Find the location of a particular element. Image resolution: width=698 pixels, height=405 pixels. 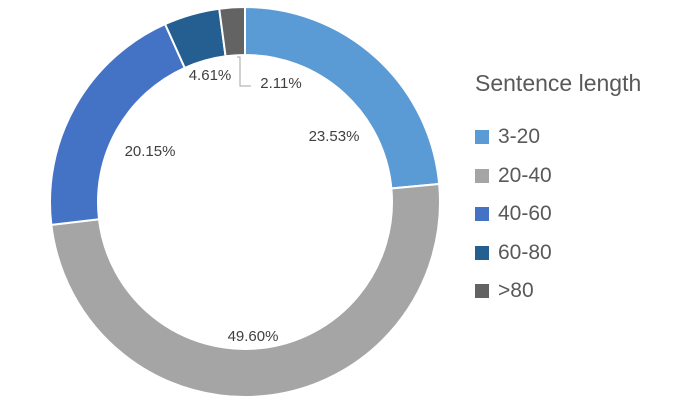

legend: Sentence length 3-20 20-40 40-60 60-80 >80 is located at coordinates (558, 190).